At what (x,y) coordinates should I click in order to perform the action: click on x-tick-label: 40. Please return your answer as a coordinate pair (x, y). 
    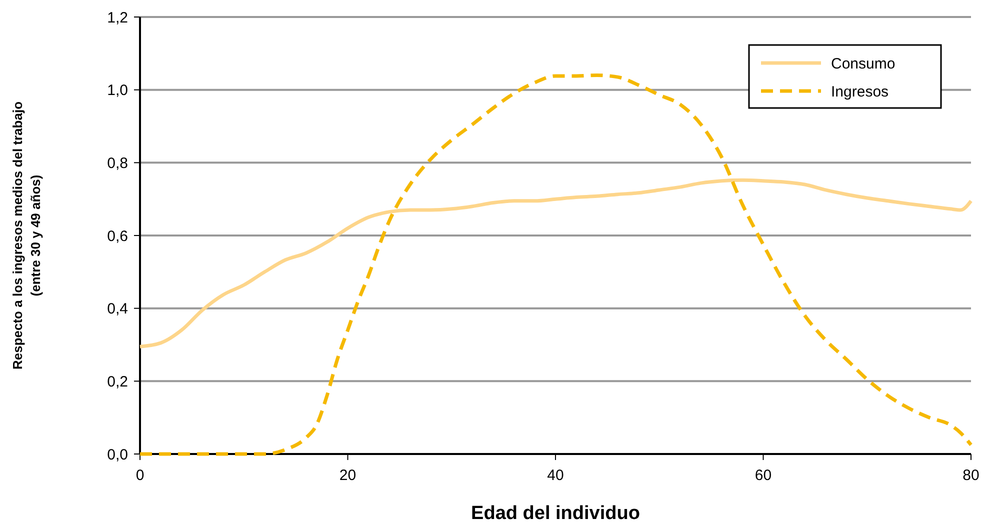
    Looking at the image, I should click on (555, 475).